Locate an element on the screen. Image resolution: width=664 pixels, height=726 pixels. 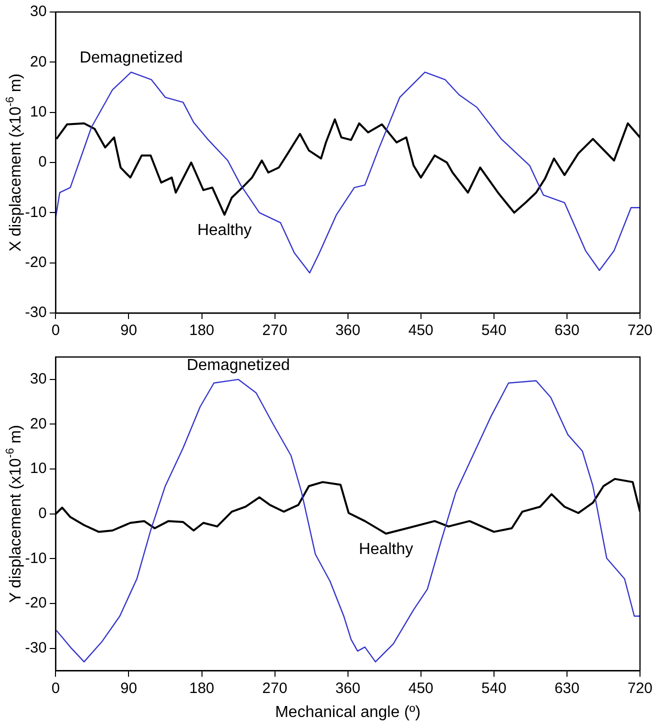
x-axis-title: Mechanical angle (º) is located at coordinates (348, 712).